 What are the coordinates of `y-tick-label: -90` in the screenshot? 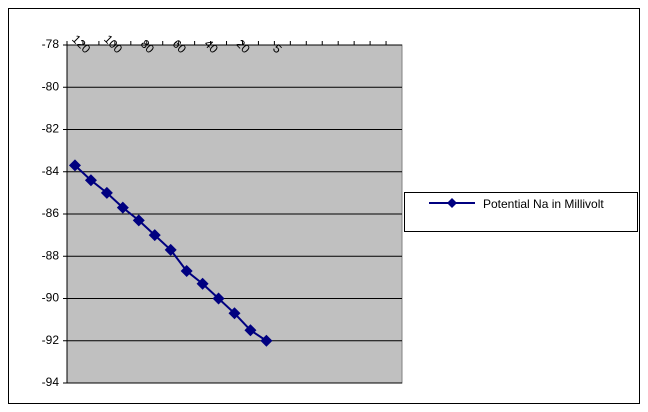 It's located at (51, 298).